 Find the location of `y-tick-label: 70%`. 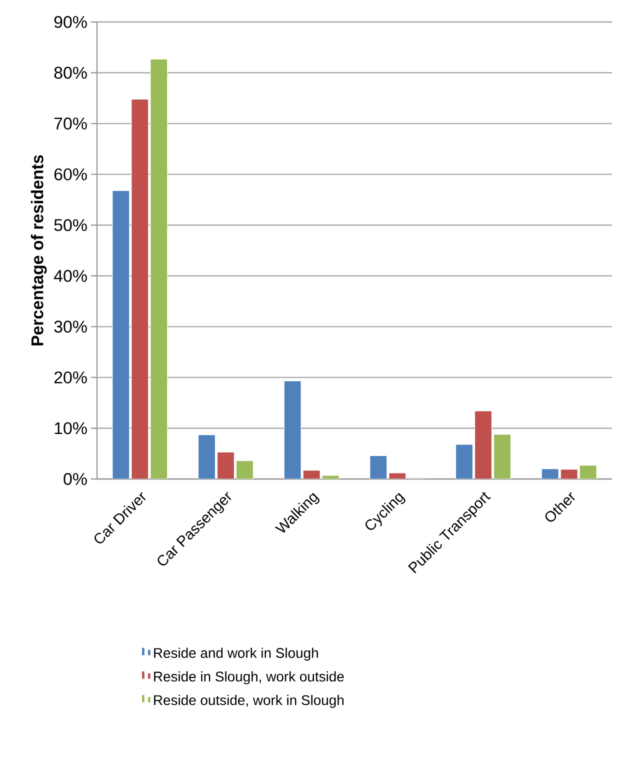

y-tick-label: 70% is located at coordinates (70, 124).